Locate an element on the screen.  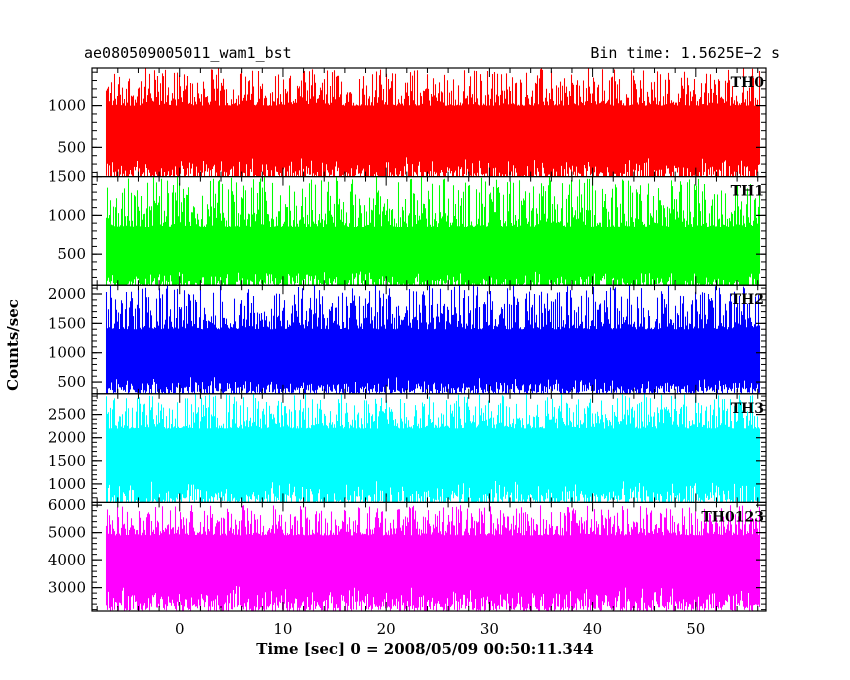
x-tick-label: 20 is located at coordinates (386, 629).